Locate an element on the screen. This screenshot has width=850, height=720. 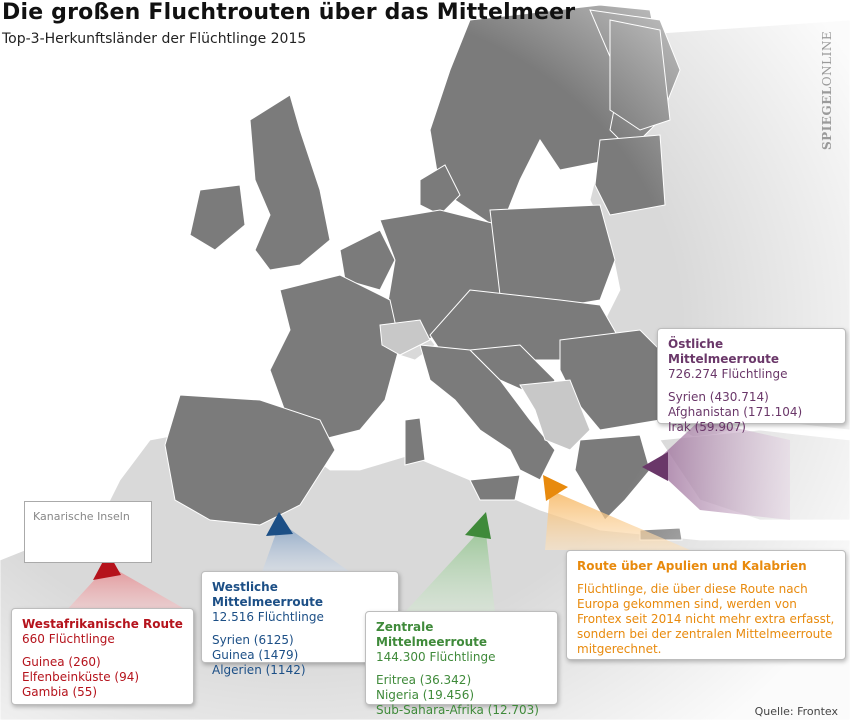
route-name: Zentrale Mittelmeerroute is located at coordinates (432, 634).